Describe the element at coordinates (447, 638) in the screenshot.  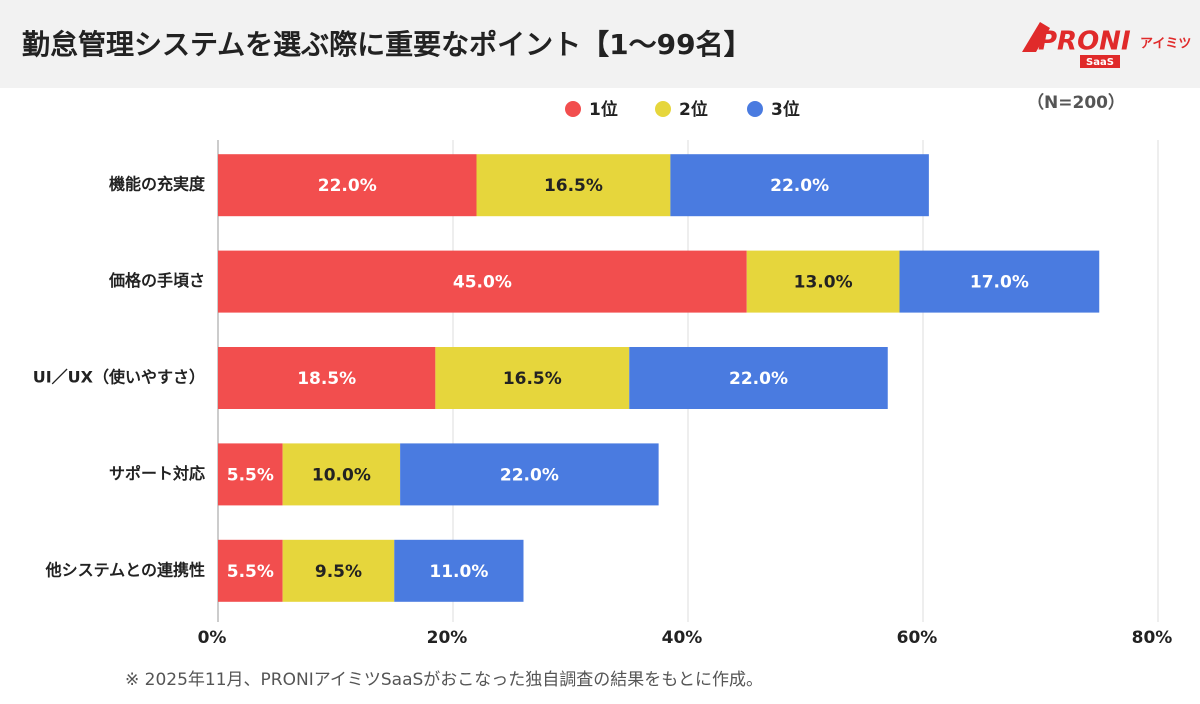
I see `x-tick-label: 20%` at that location.